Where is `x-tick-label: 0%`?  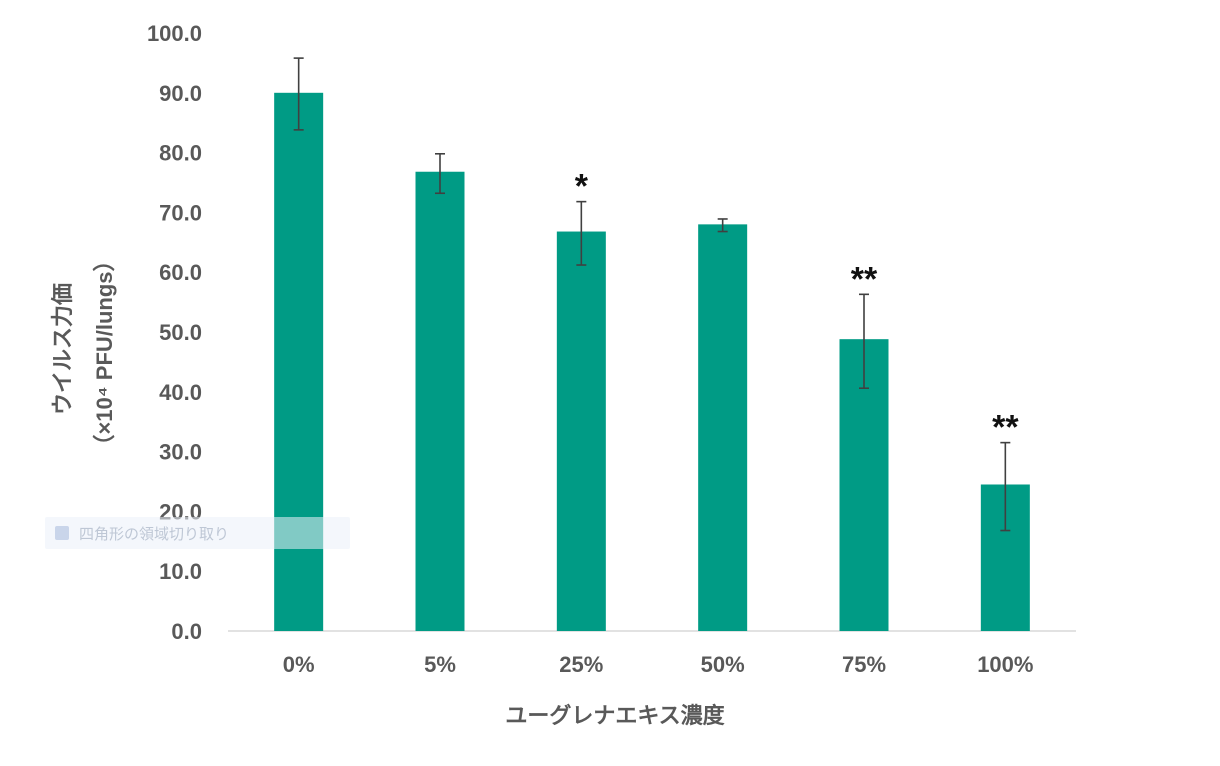 x-tick-label: 0% is located at coordinates (299, 664).